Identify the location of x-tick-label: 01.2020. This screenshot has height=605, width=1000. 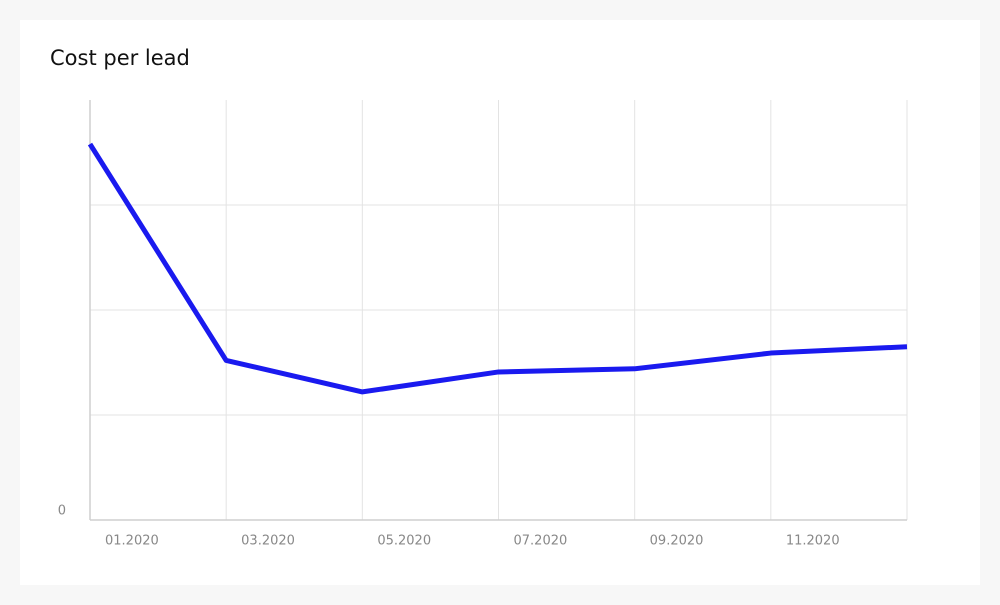
(132, 541).